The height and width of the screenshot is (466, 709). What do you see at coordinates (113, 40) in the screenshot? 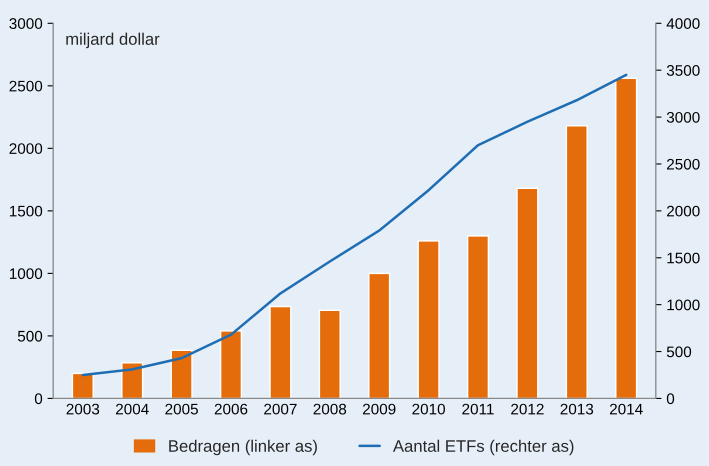
I see `y-axis-title: miljard dollar` at bounding box center [113, 40].